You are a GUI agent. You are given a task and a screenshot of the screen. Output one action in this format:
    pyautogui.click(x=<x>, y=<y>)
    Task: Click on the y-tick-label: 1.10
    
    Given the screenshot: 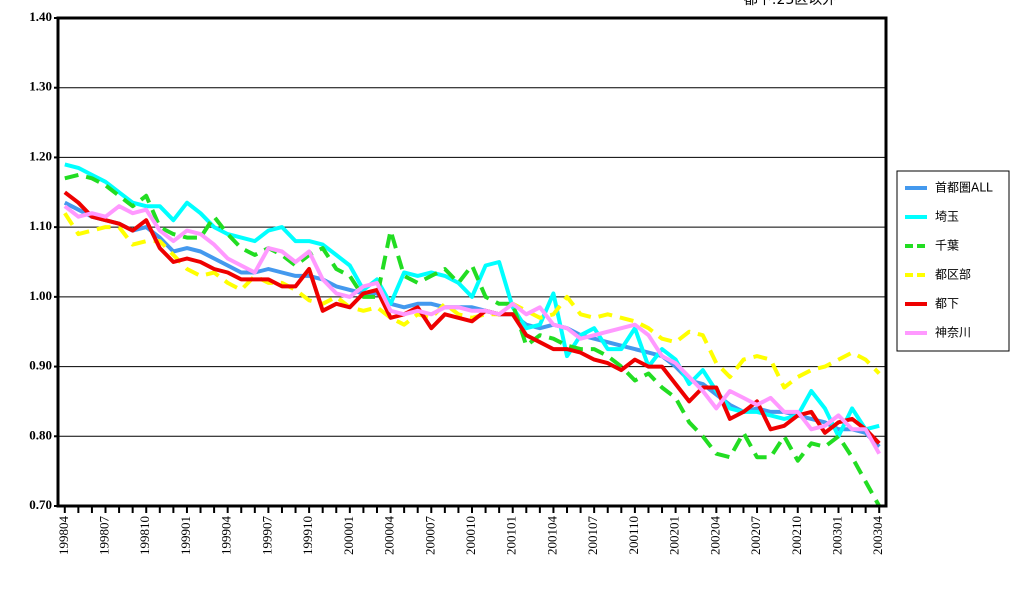 What is the action you would take?
    pyautogui.click(x=40, y=225)
    